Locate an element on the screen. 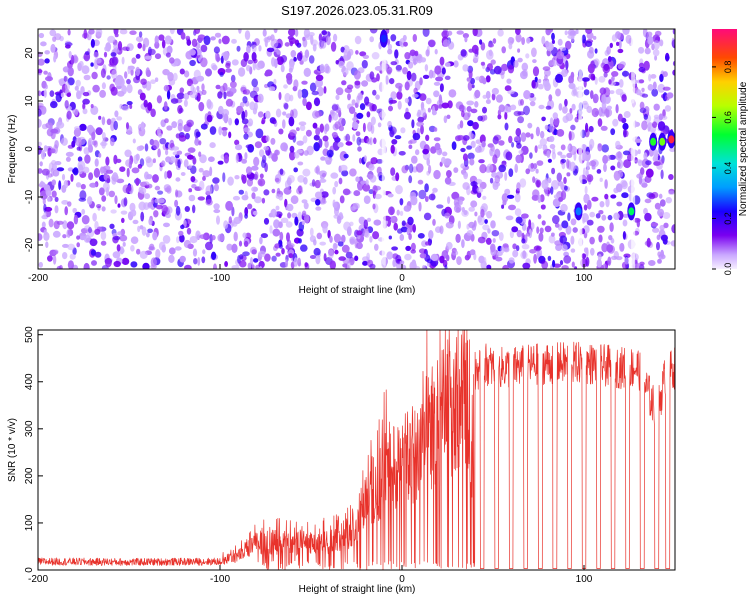 This screenshot has height=600, width=750. heatmap-streak is located at coordinates (633, 149).